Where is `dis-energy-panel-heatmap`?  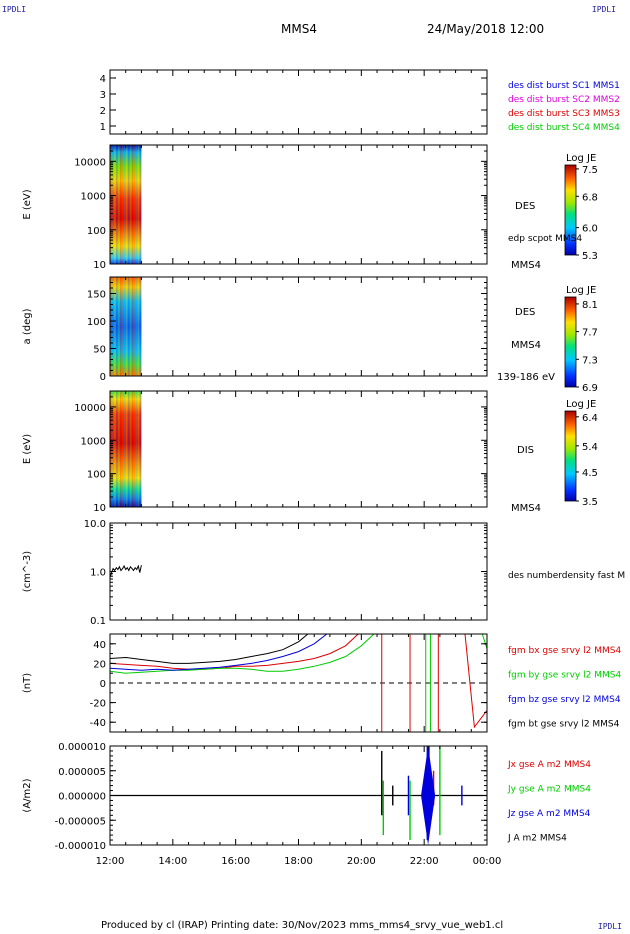 dis-energy-panel-heatmap is located at coordinates (126, 449).